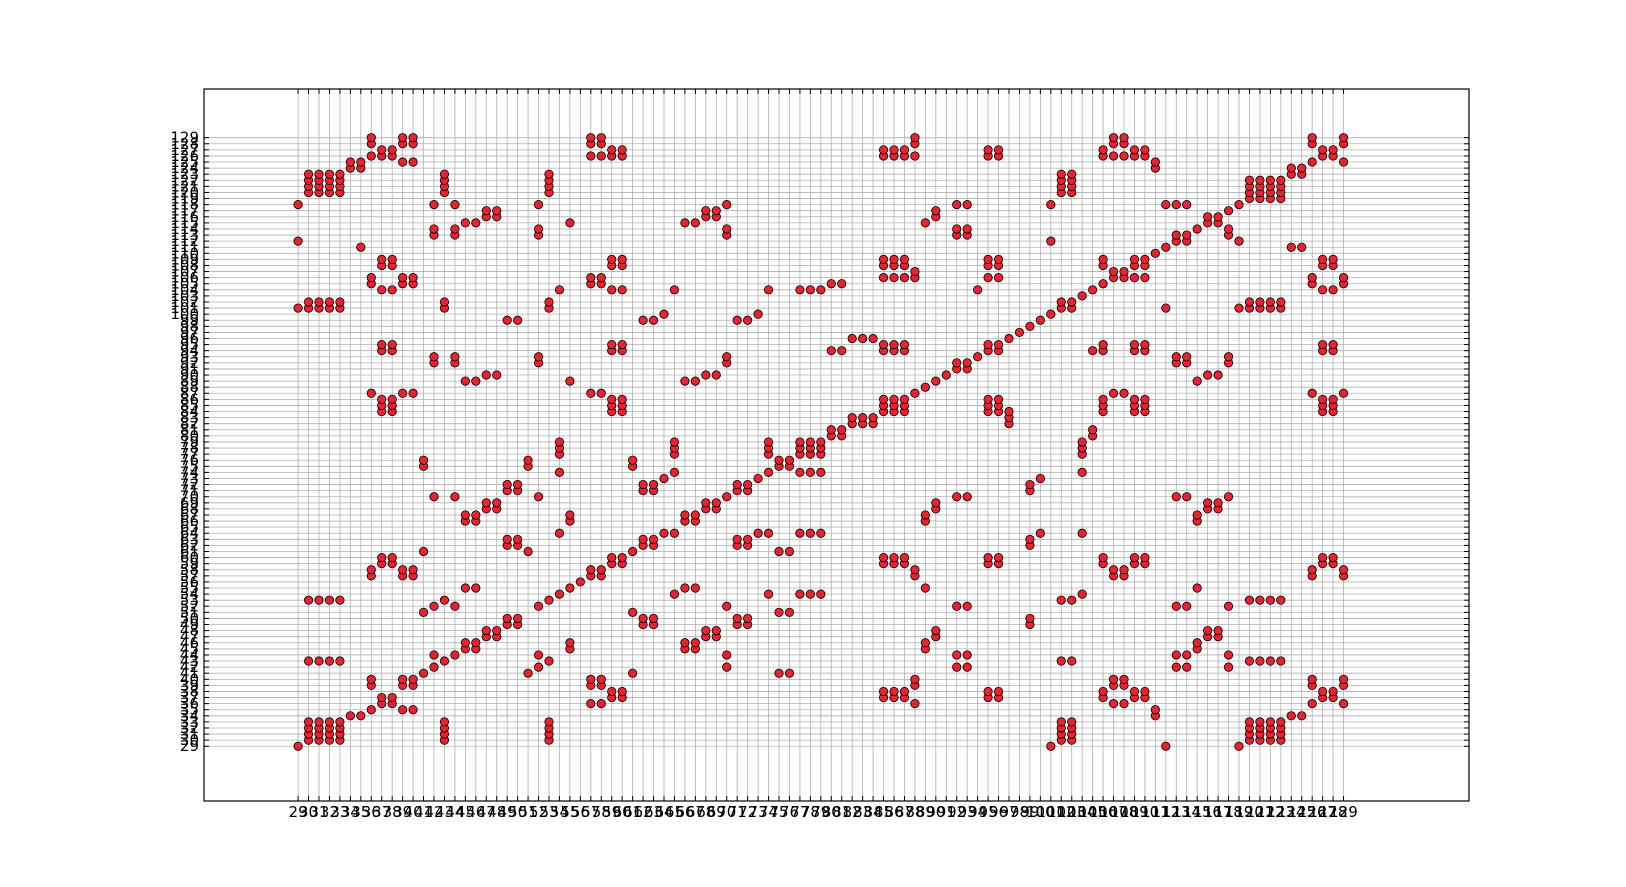 Image resolution: width=1626 pixels, height=887 pixels. What do you see at coordinates (189, 625) in the screenshot?
I see `y-tick-label: 49` at bounding box center [189, 625].